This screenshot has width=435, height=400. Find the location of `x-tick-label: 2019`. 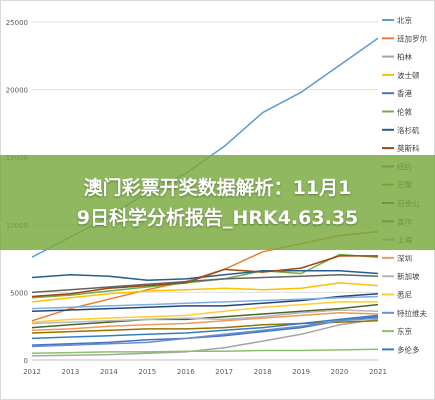

x-tick-label: 2019 is located at coordinates (301, 372).